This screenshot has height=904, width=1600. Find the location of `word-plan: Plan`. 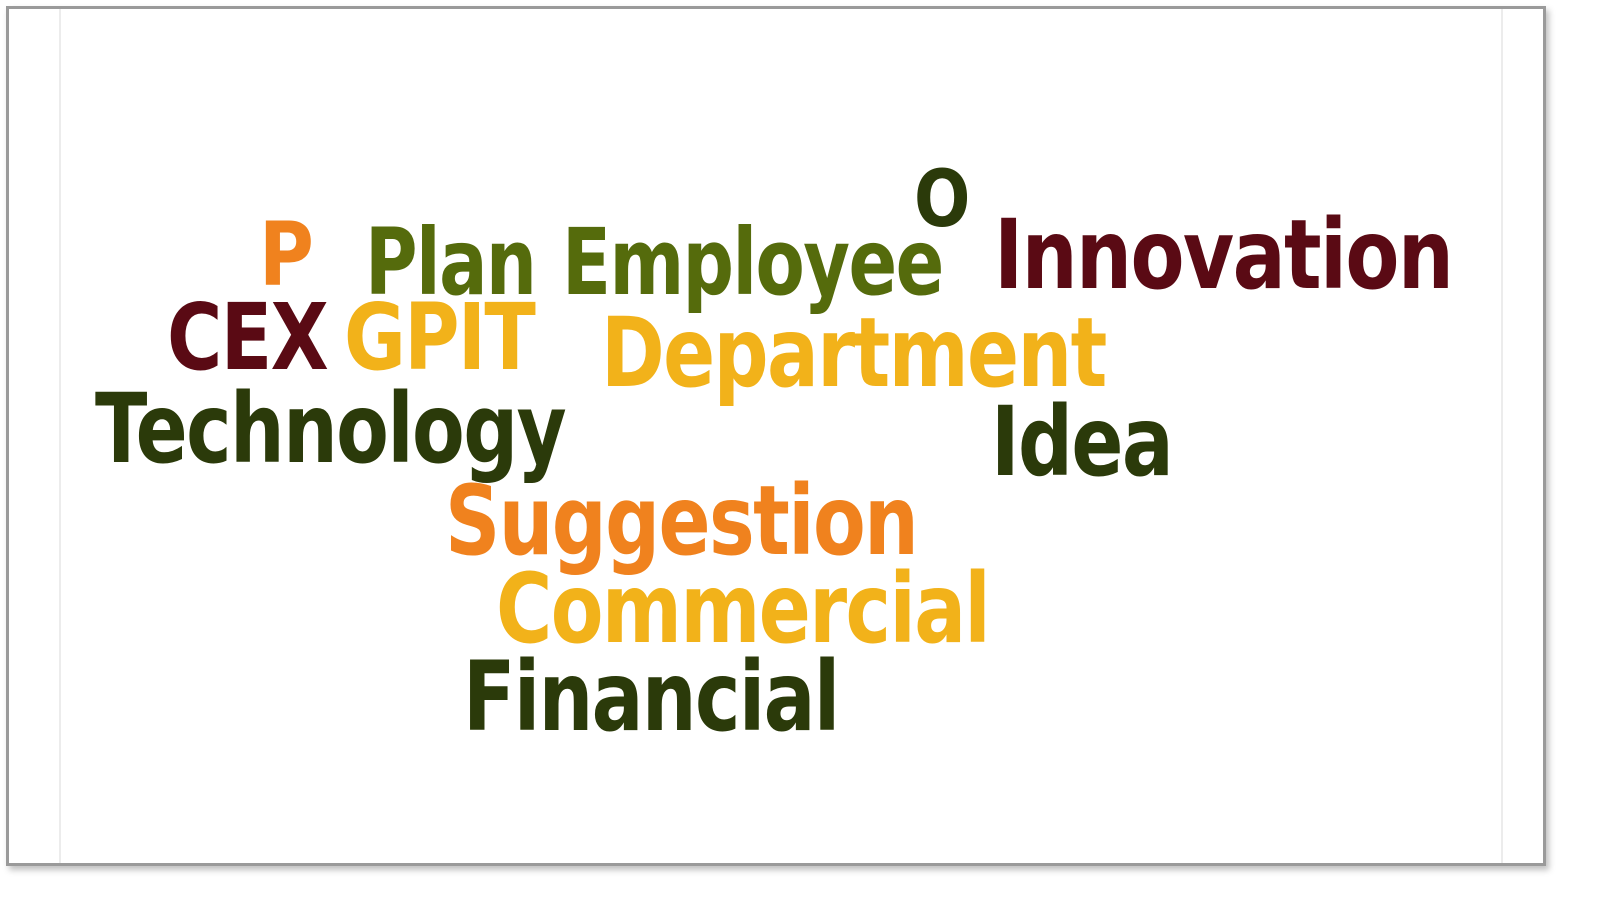

word-plan: Plan is located at coordinates (451, 262).